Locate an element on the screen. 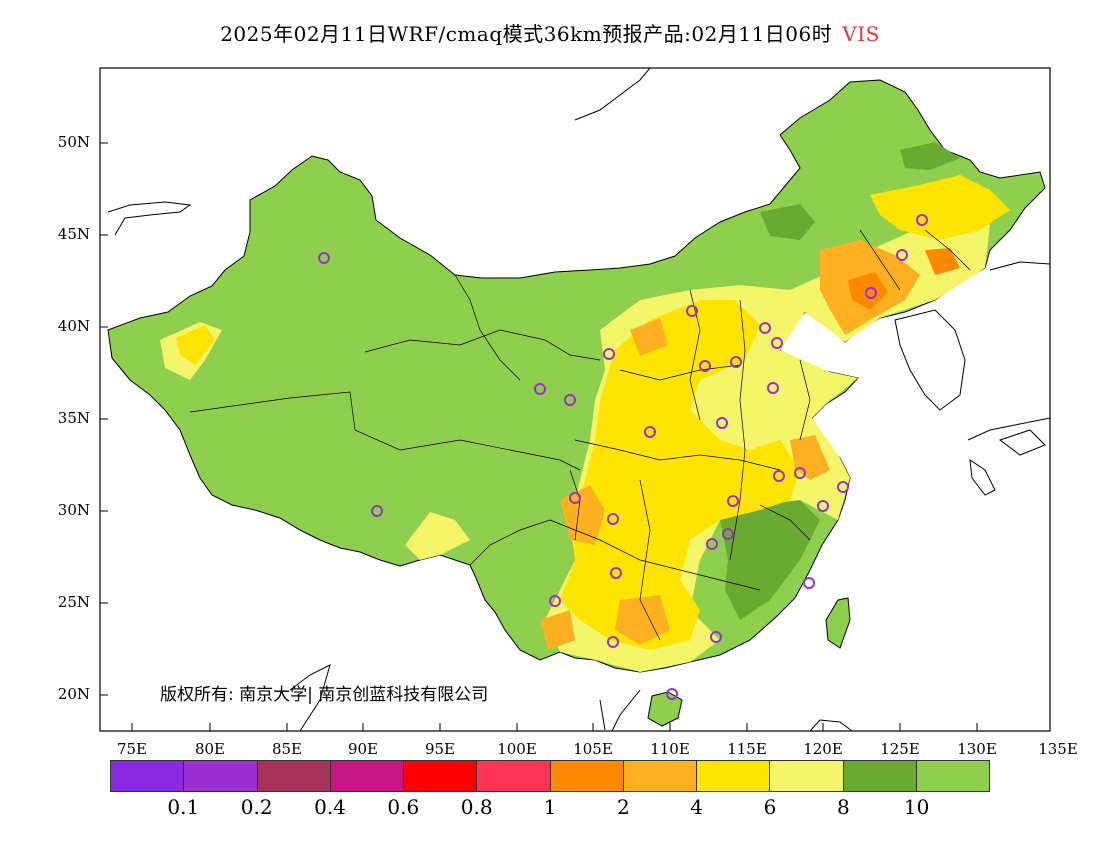 This screenshot has height=850, width=1100. lon-label: 90E is located at coordinates (363, 749).